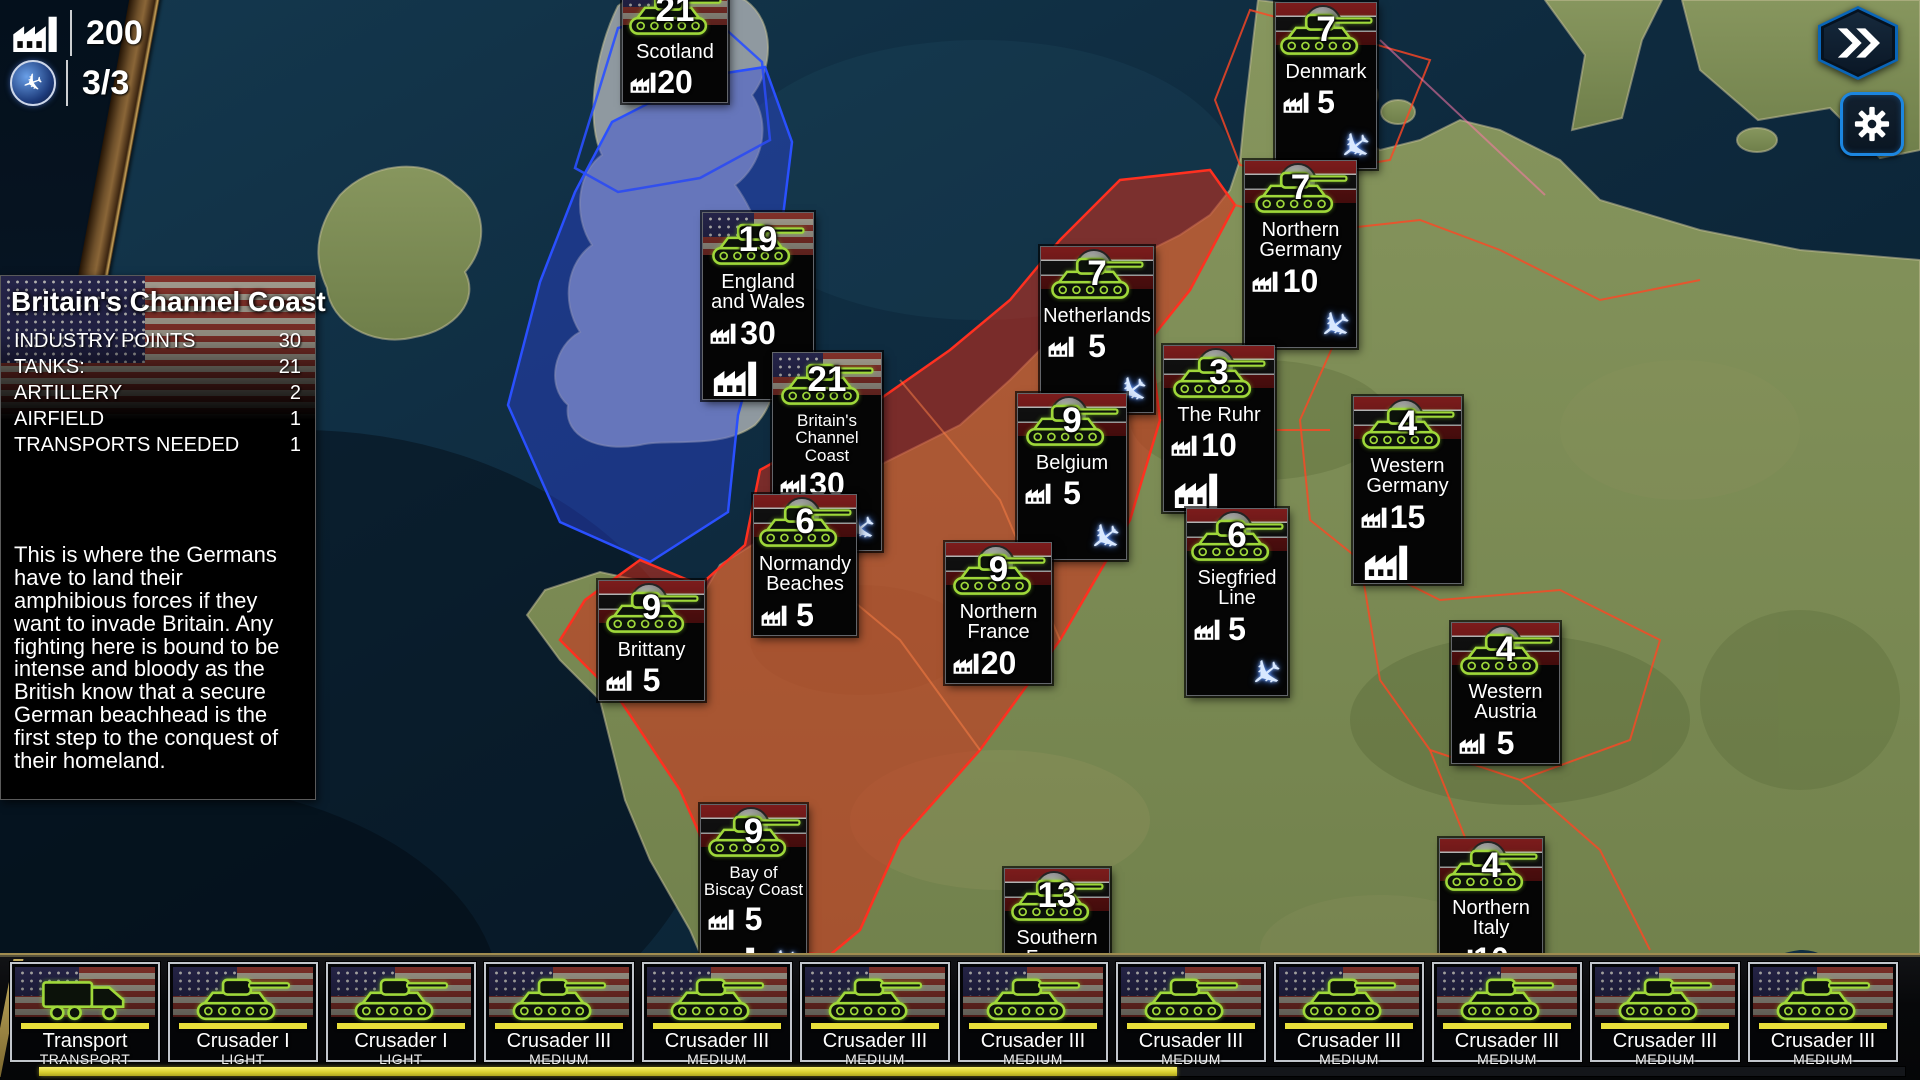 This screenshot has width=1920, height=1080. What do you see at coordinates (49, 367) in the screenshot?
I see `stat-label: TANKS:` at bounding box center [49, 367].